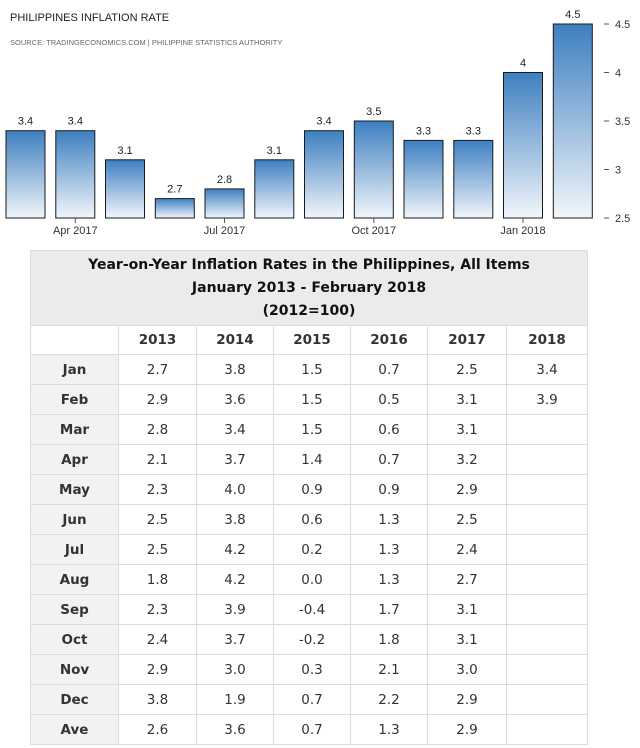  I want to click on inflation-value-cell: 1.9, so click(235, 699).